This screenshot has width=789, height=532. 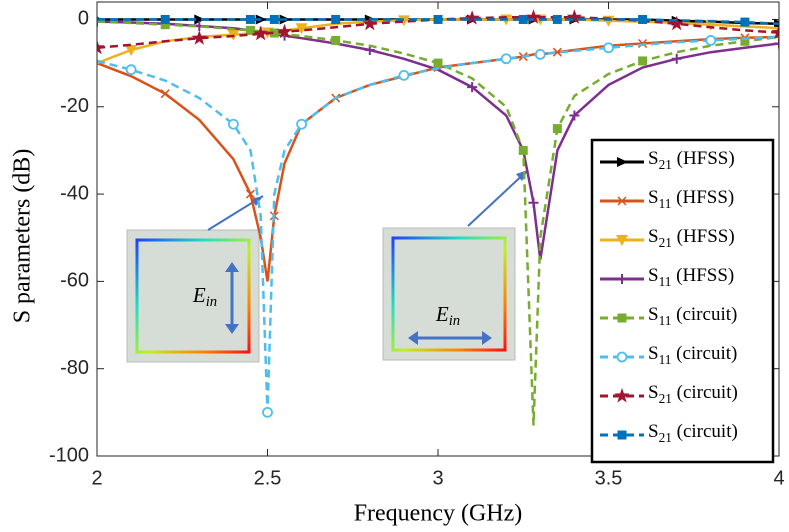 What do you see at coordinates (438, 514) in the screenshot?
I see `x-axis-label: Frequency (GHz)` at bounding box center [438, 514].